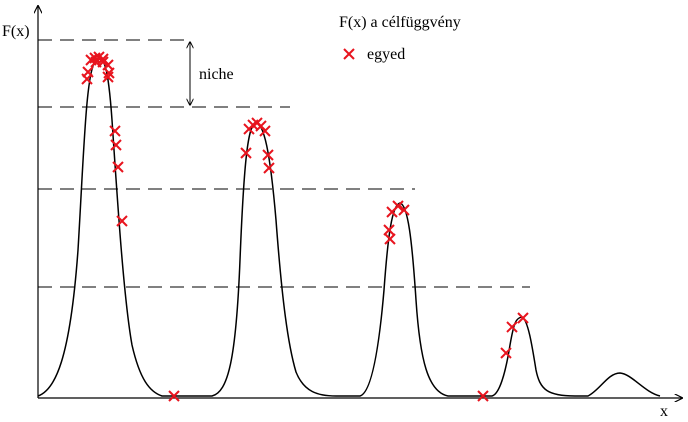 The height and width of the screenshot is (422, 688). I want to click on x-axis-label: x, so click(664, 411).